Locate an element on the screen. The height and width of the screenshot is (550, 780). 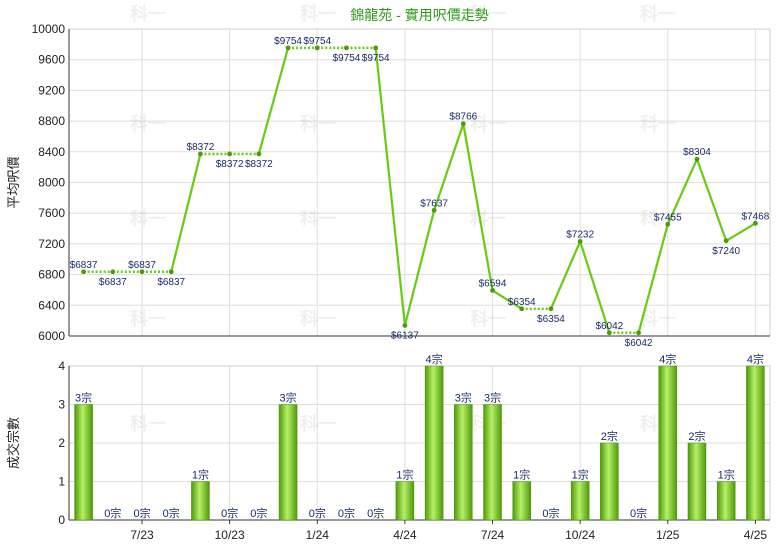
price-tick-label: 6800 is located at coordinates (51, 275).